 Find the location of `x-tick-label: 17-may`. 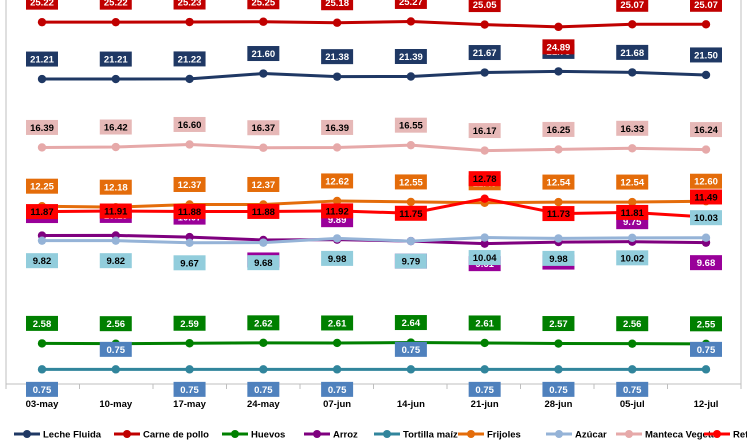

x-tick-label: 17-may is located at coordinates (189, 404).